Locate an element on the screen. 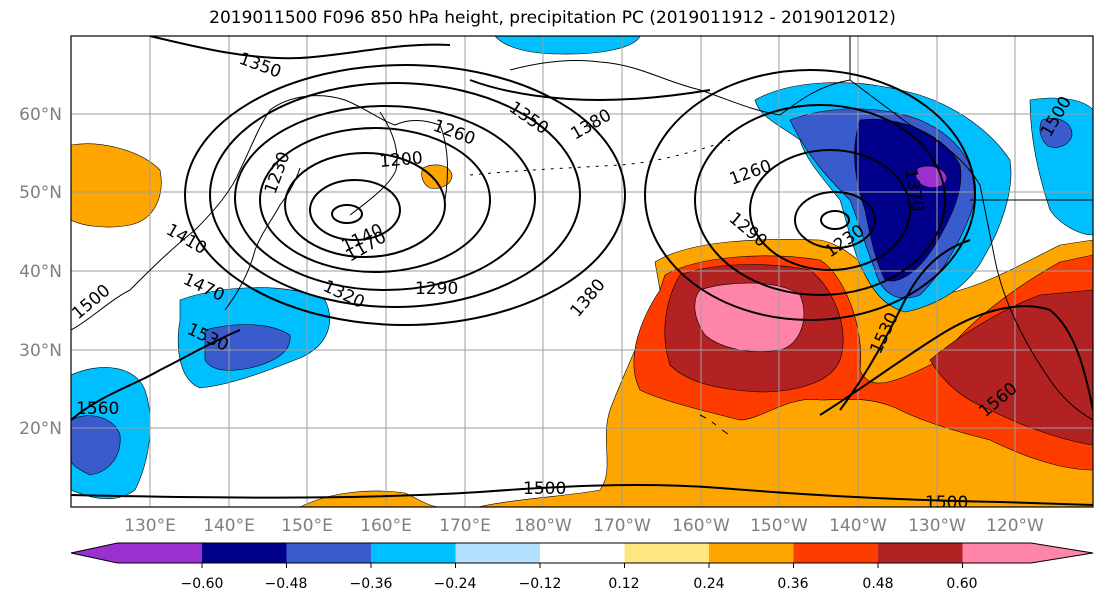 The width and height of the screenshot is (1105, 601). lon-label: 170°E is located at coordinates (465, 526).